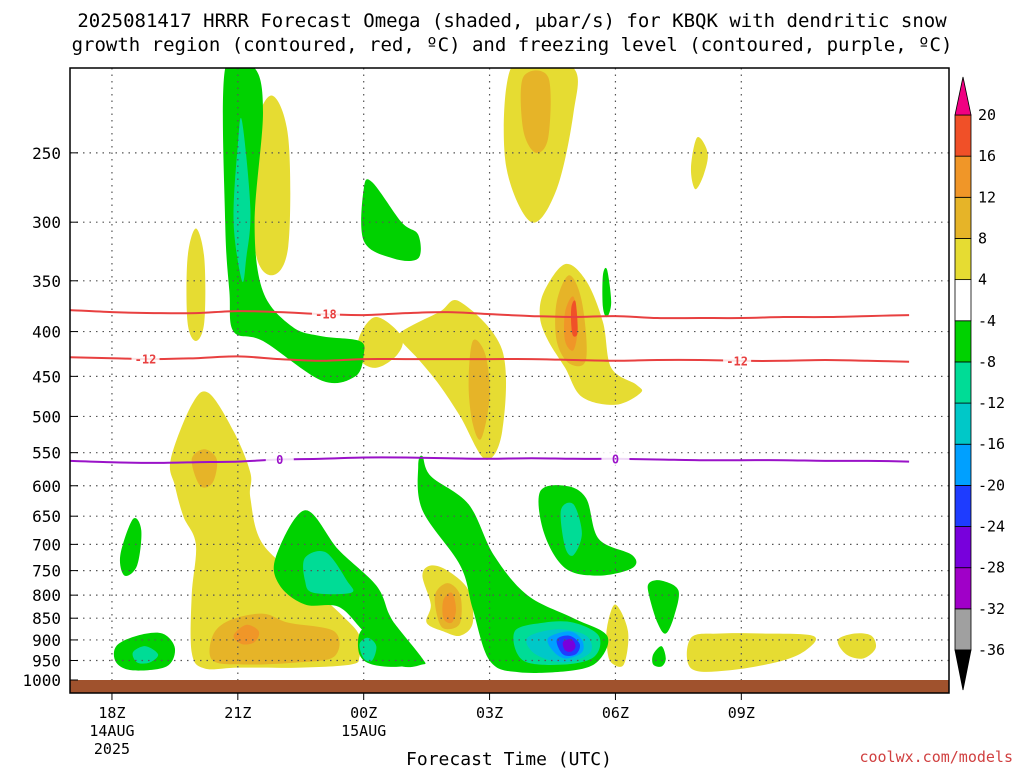 The height and width of the screenshot is (768, 1024). Describe the element at coordinates (963, 423) in the screenshot. I see `colorbar-segment--16-to--12` at that location.